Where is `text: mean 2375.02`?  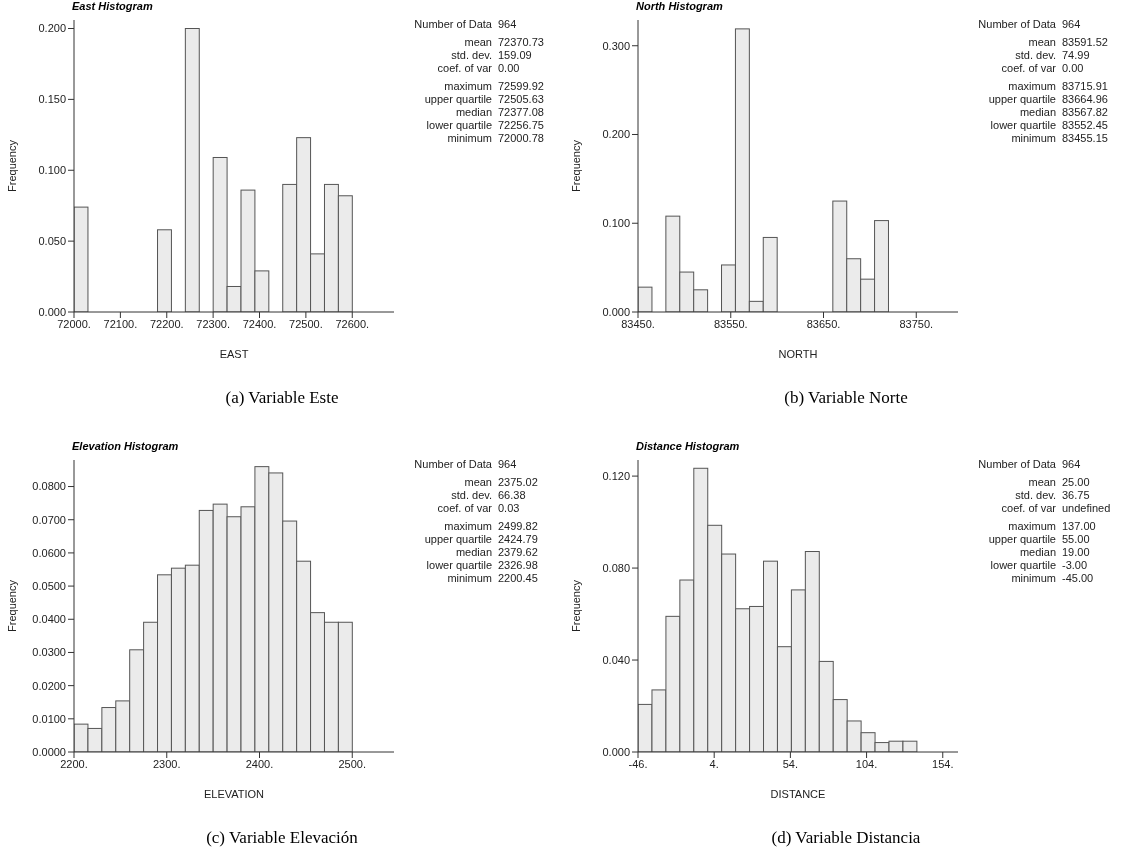 text: mean 2375.02 is located at coordinates (500, 482).